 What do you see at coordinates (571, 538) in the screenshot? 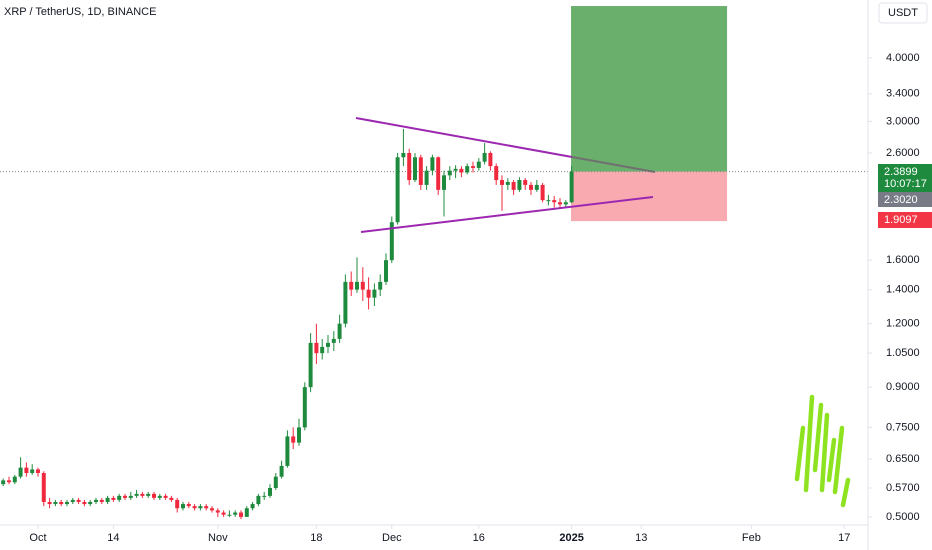
I see `x-tick-label: 2025` at bounding box center [571, 538].